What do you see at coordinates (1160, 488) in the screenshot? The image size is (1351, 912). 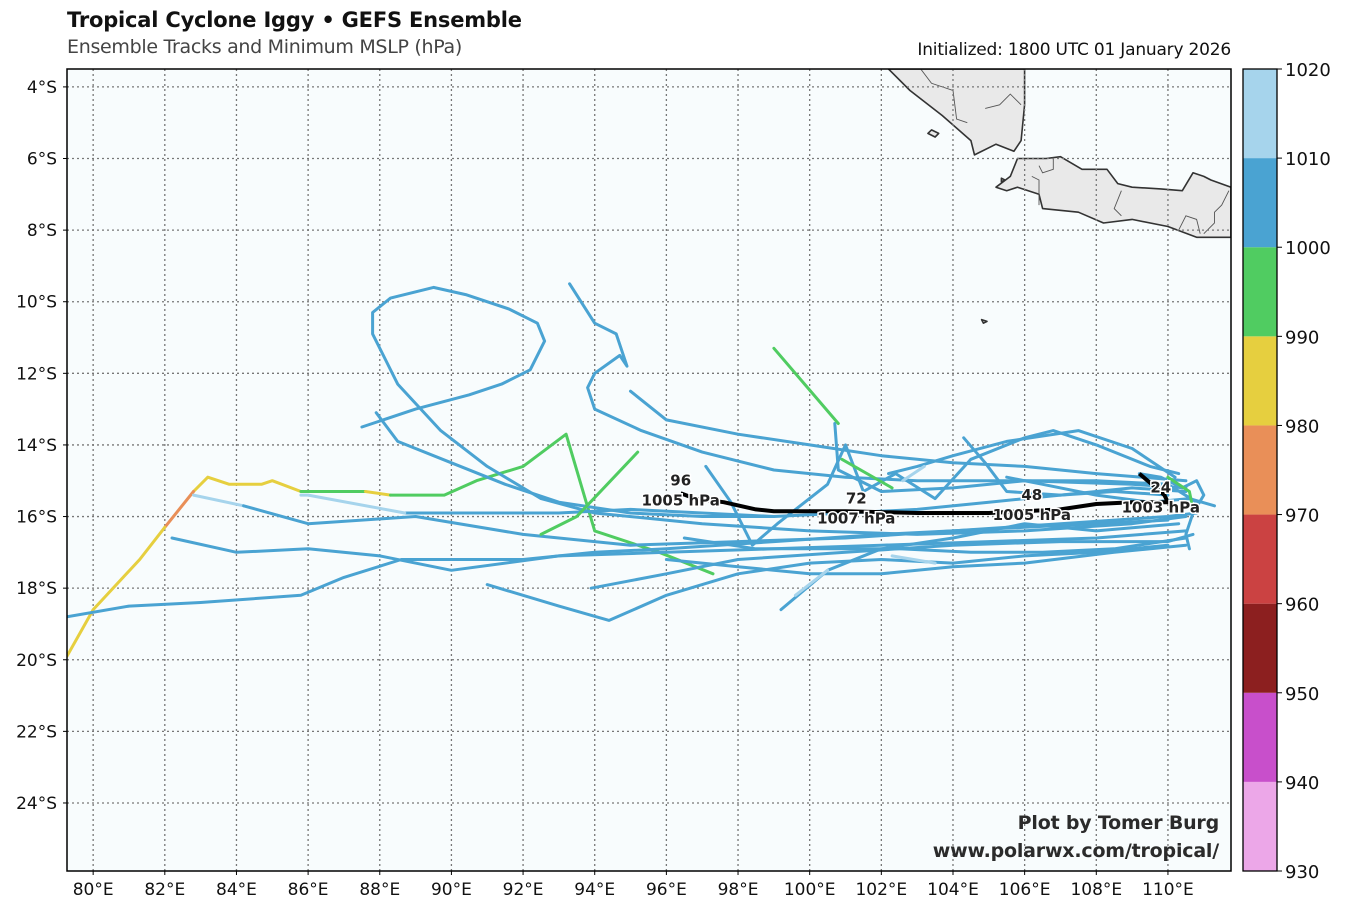 I see `mean-track-hour-label: 24` at bounding box center [1160, 488].